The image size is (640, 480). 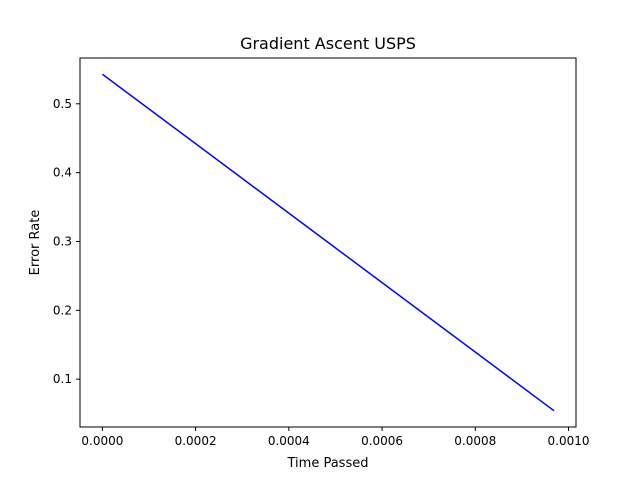 I want to click on y-tick-label: 0.5, so click(x=62, y=104).